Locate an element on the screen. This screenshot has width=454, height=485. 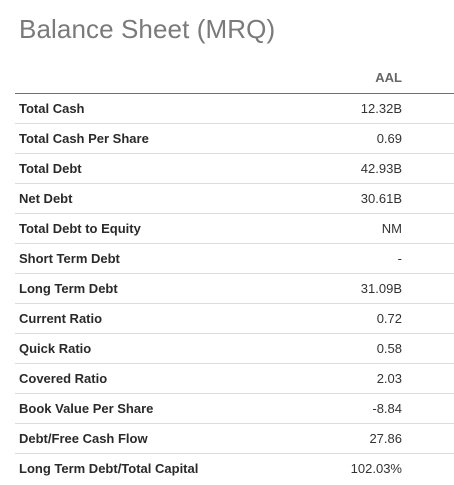
row-value: 0.72 is located at coordinates (389, 318).